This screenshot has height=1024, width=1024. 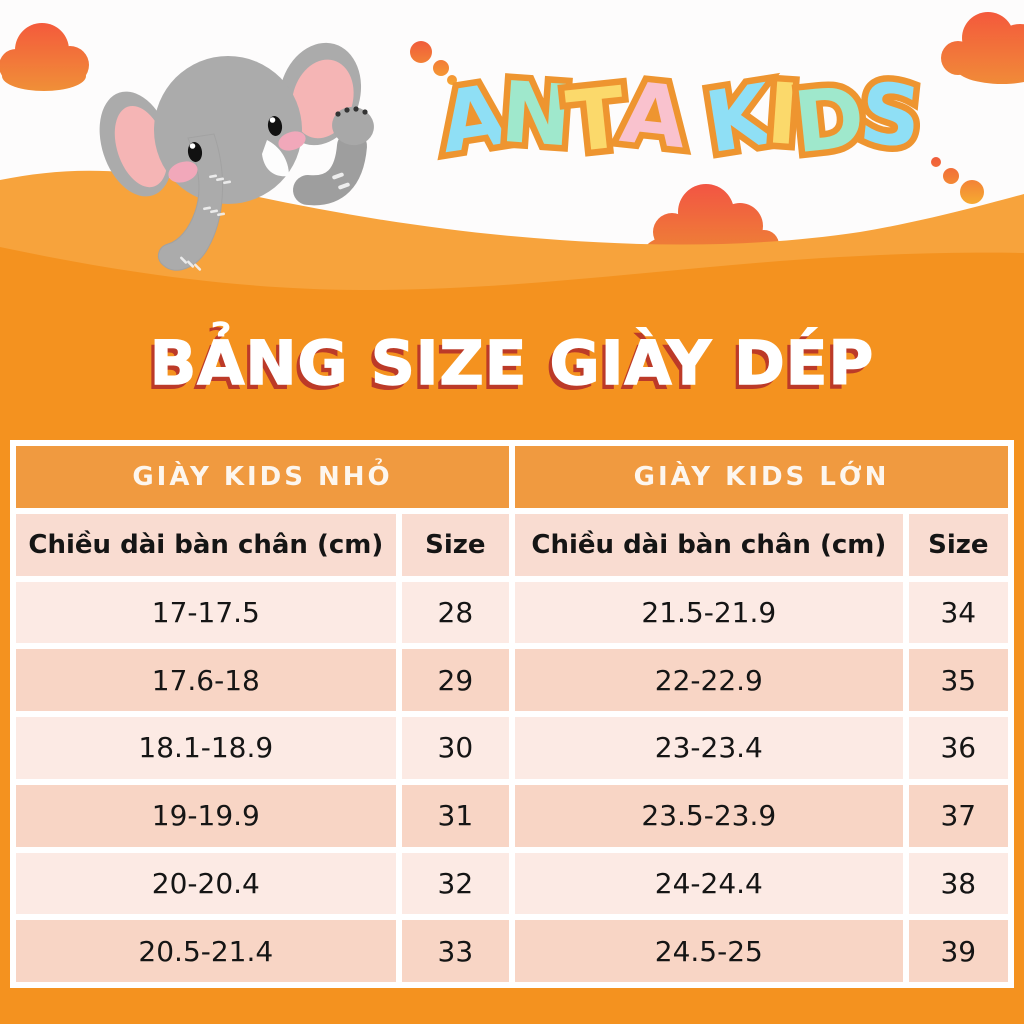 What do you see at coordinates (958, 748) in the screenshot?
I see `right-size-2: 36` at bounding box center [958, 748].